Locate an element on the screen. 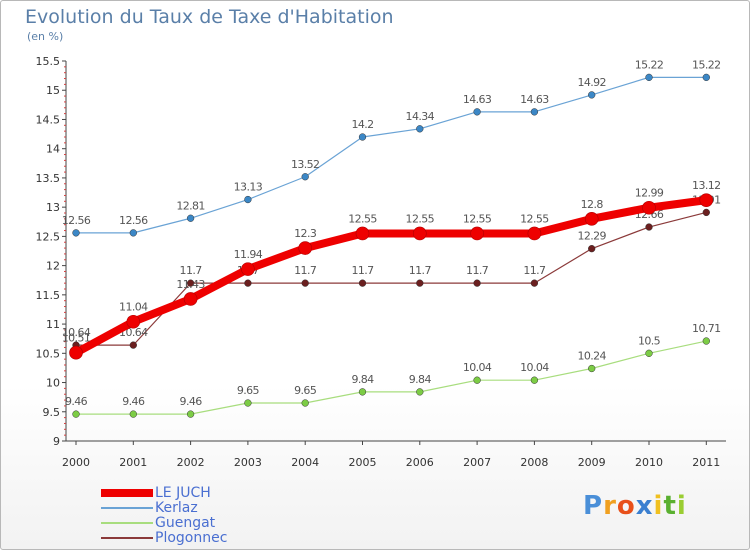 The width and height of the screenshot is (750, 550). y-tick-label: 9.5 is located at coordinates (52, 412).